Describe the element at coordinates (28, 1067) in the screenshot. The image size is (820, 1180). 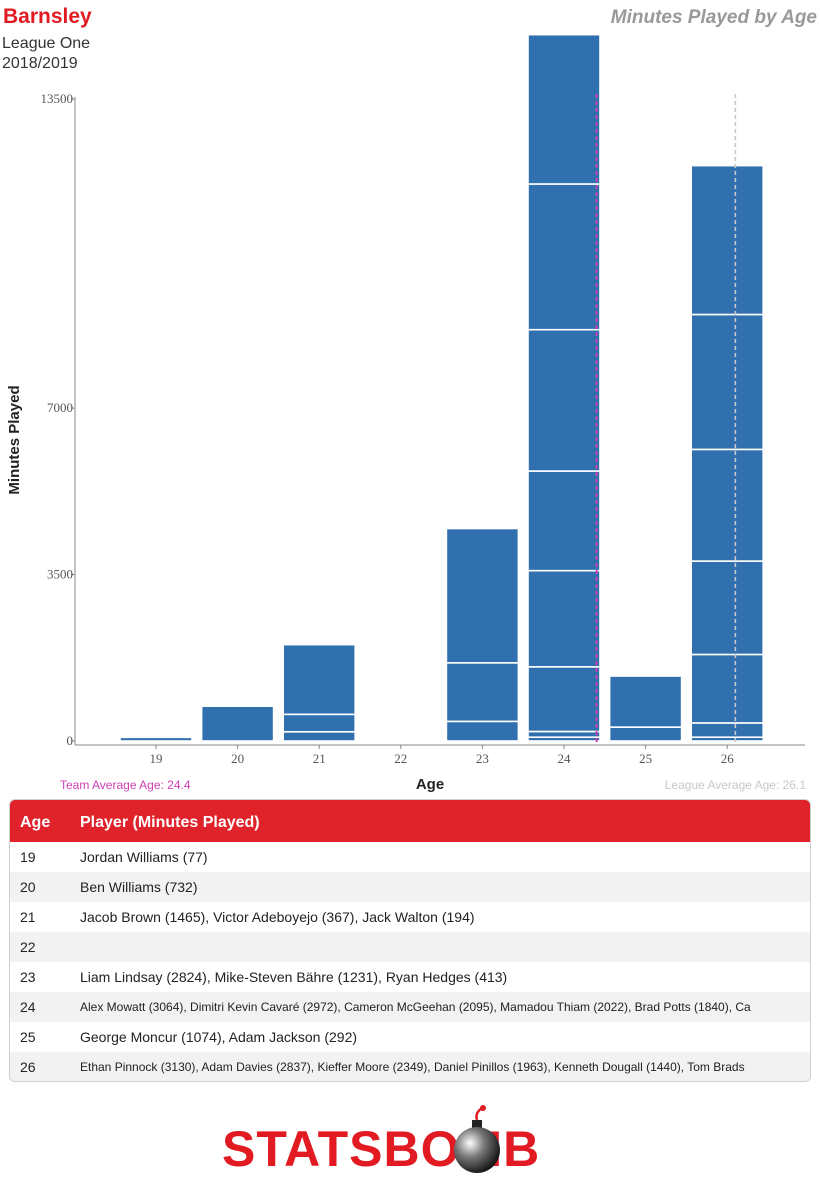
I see `age-cell: 26` at that location.